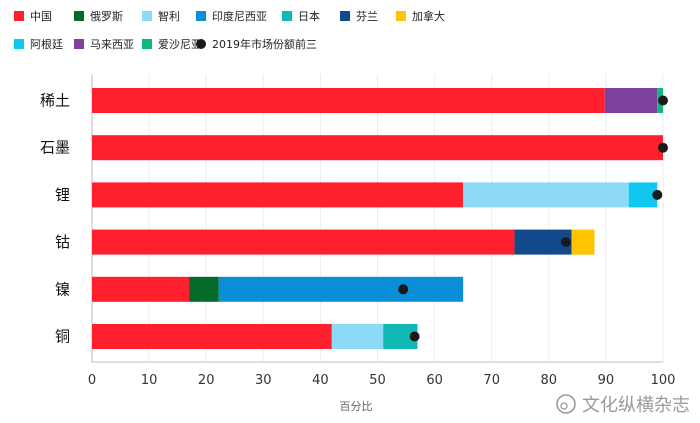 This screenshot has height=423, width=700. I want to click on weibo-icon, so click(566, 404).